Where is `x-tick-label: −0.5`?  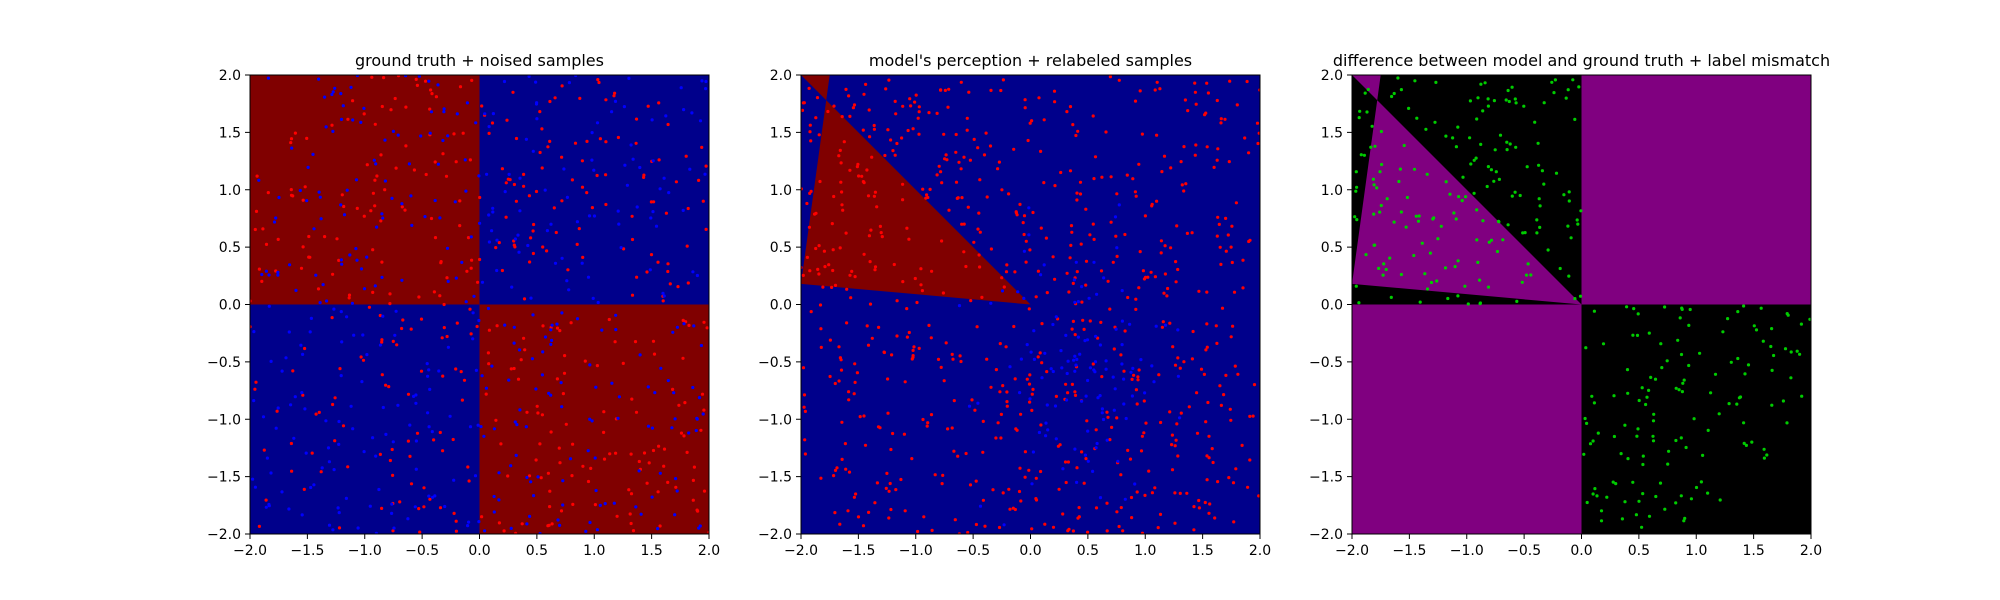
x-tick-label: −0.5 is located at coordinates (973, 551).